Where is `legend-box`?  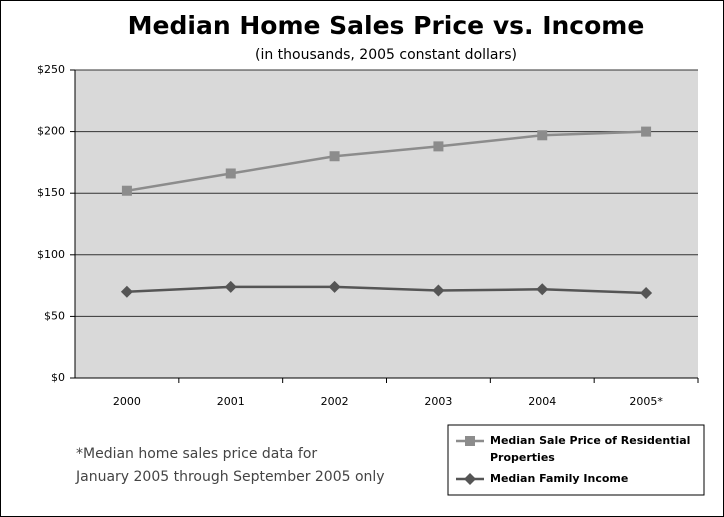
legend-box is located at coordinates (576, 460).